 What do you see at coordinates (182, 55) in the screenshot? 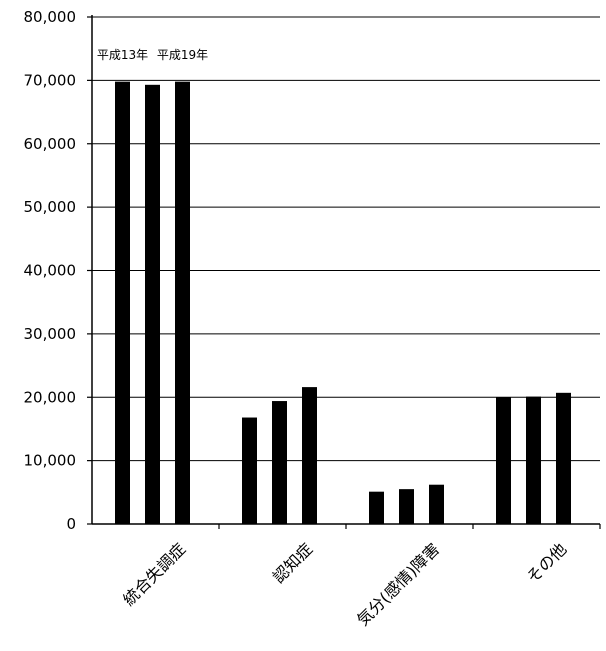
I see `year-annotation: 平成19年` at bounding box center [182, 55].